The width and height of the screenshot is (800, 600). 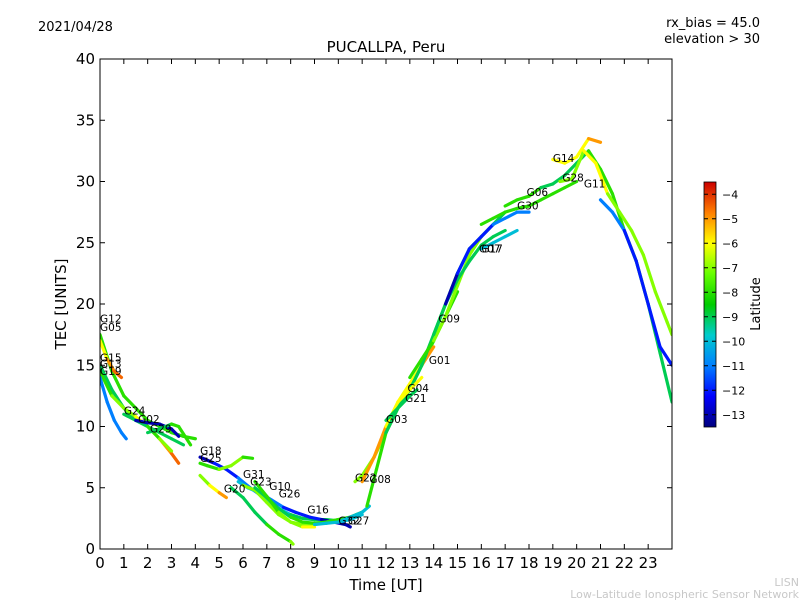 What do you see at coordinates (243, 563) in the screenshot?
I see `x-tick-label: 6` at bounding box center [243, 563].